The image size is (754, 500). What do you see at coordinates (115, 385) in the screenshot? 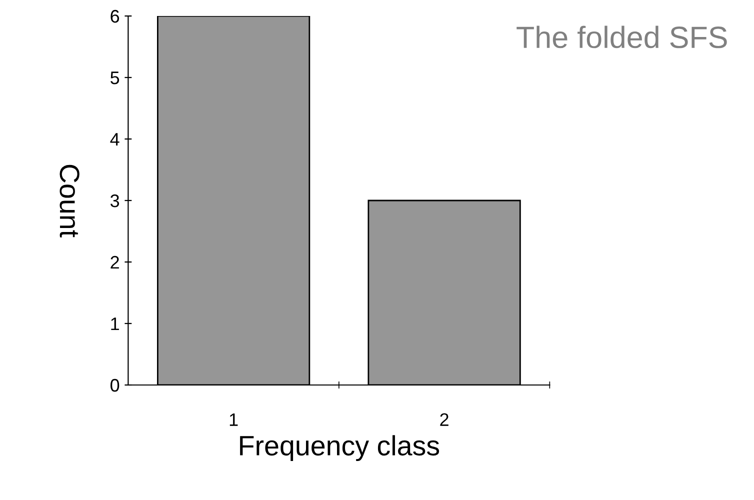
I see `y-tick-label: 0` at bounding box center [115, 385].